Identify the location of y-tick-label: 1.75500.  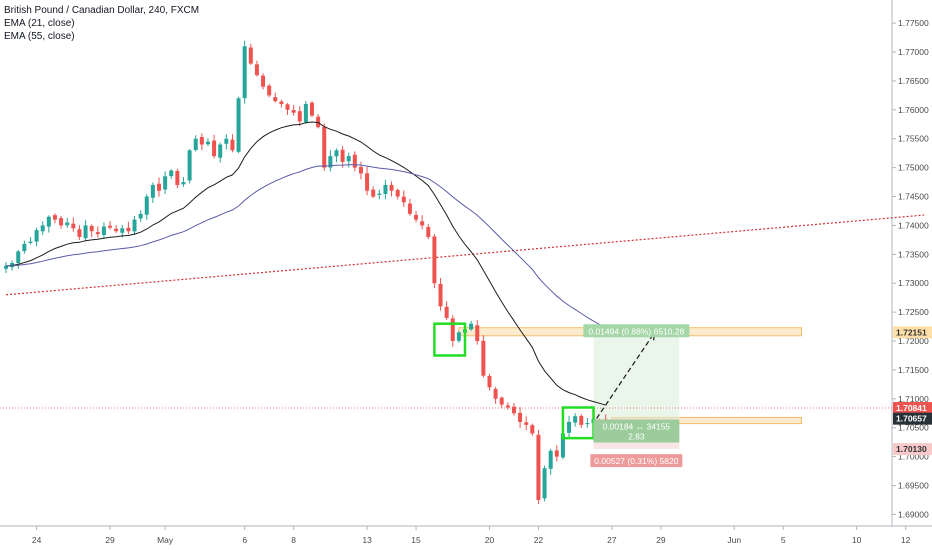
(913, 139).